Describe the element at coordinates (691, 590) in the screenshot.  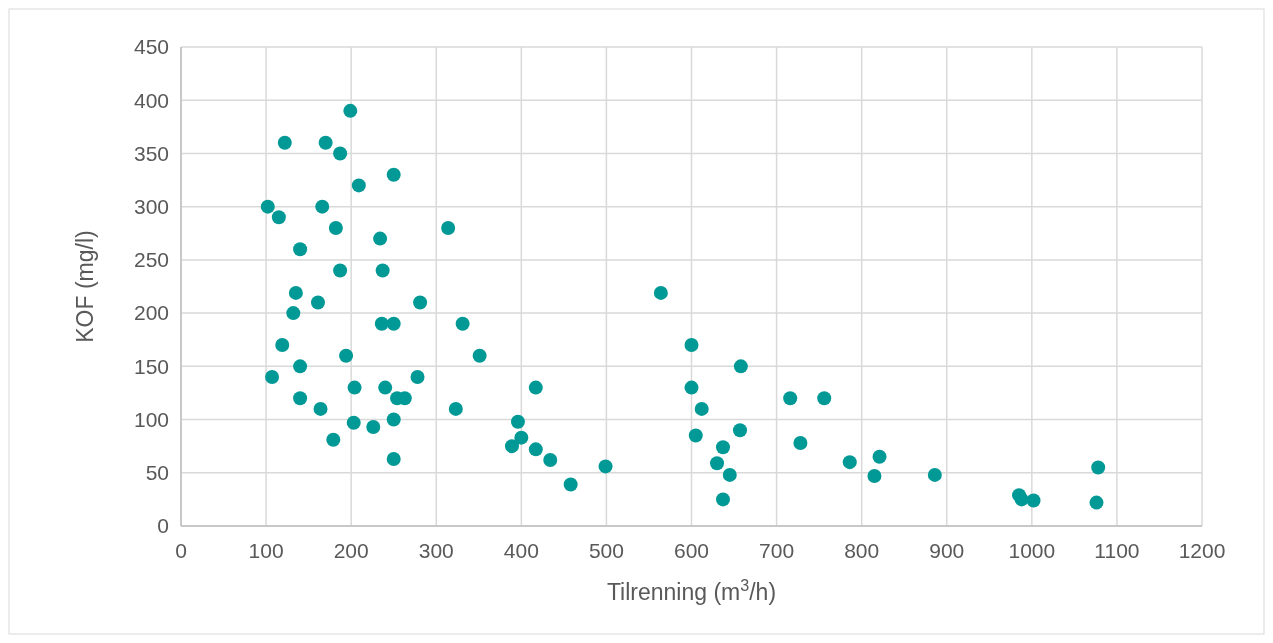
I see `x-axis-title: Tilrenning (m$^{3}$/h)` at that location.